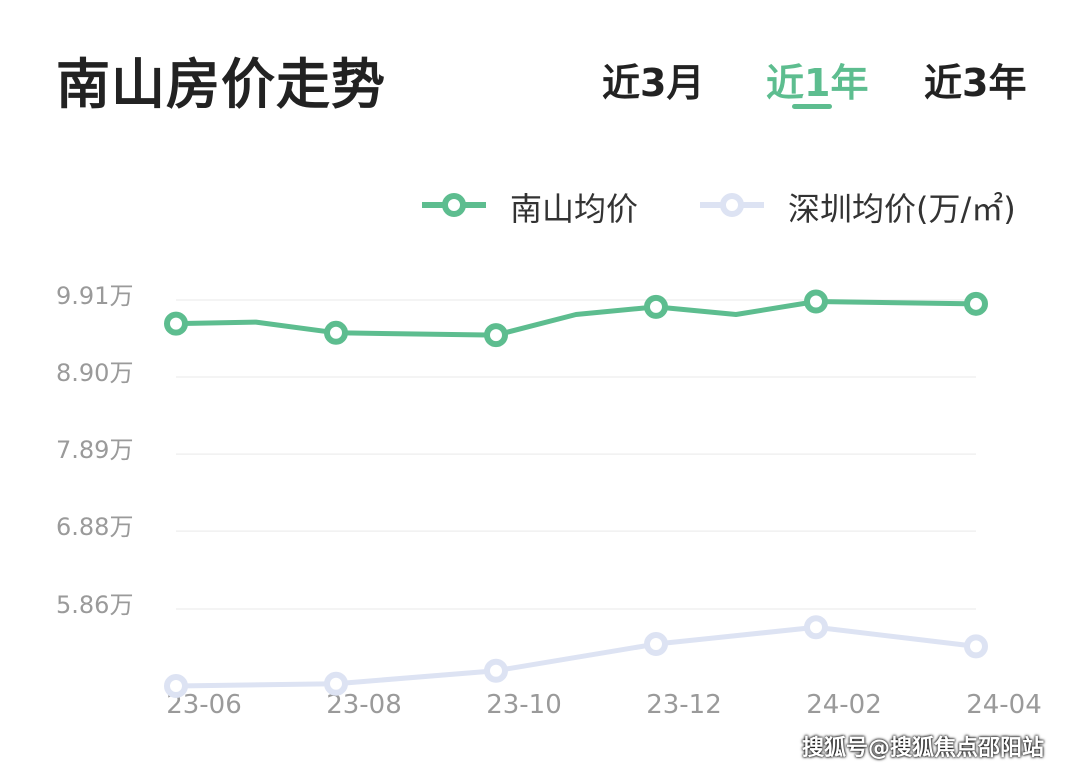 Image resolution: width=1080 pixels, height=774 pixels. Describe the element at coordinates (454, 205) in the screenshot. I see `legend-nanshan-marker` at that location.